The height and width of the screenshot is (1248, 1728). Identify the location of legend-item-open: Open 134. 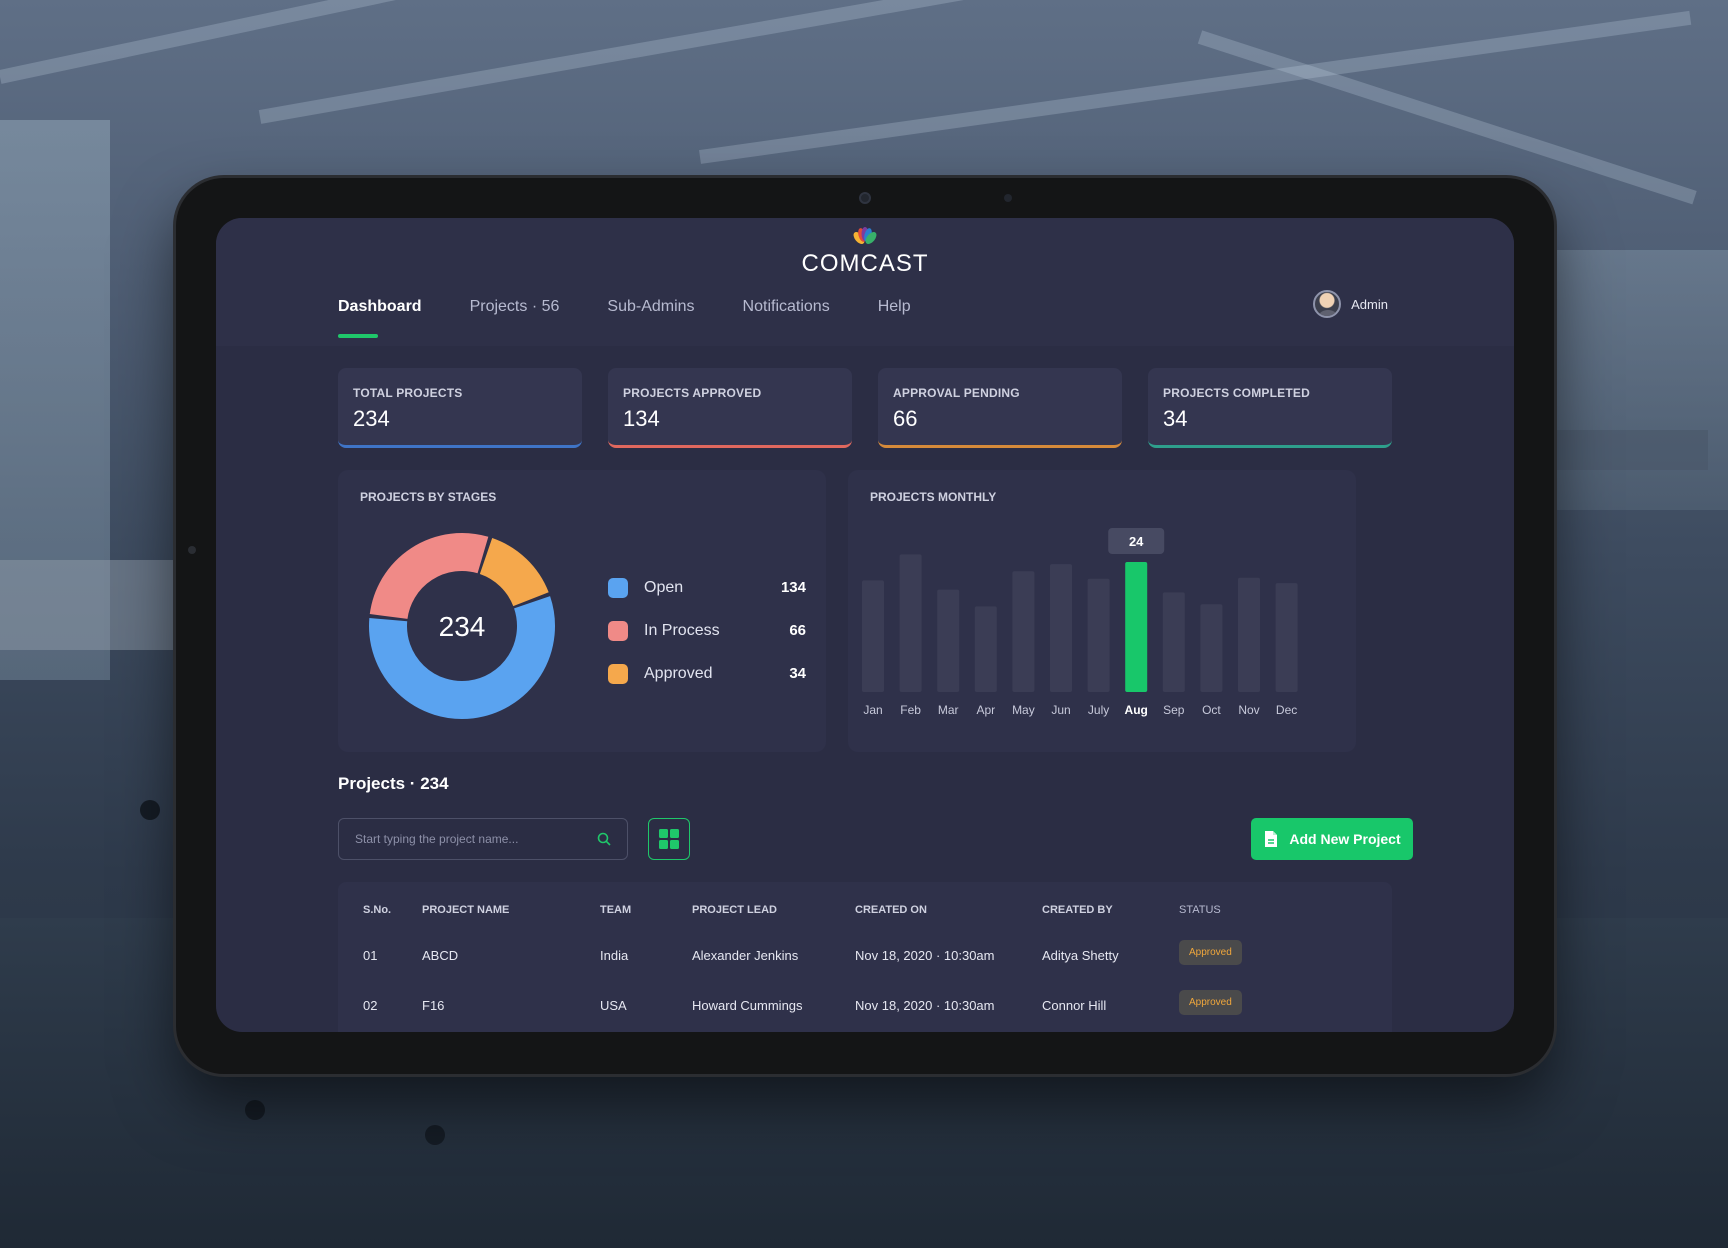
(707, 587).